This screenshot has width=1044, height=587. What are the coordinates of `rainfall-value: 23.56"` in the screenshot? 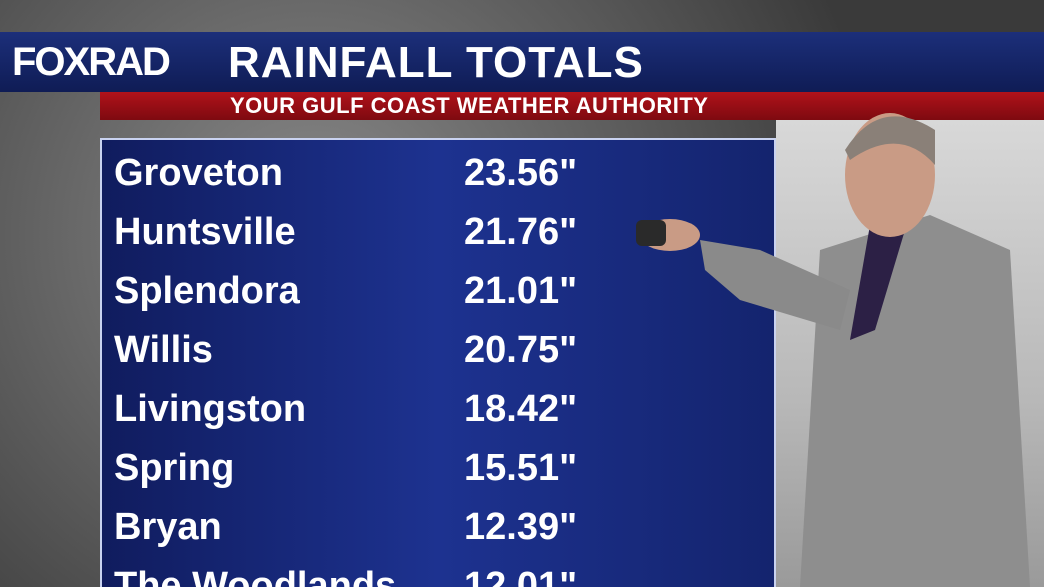 It's located at (521, 173).